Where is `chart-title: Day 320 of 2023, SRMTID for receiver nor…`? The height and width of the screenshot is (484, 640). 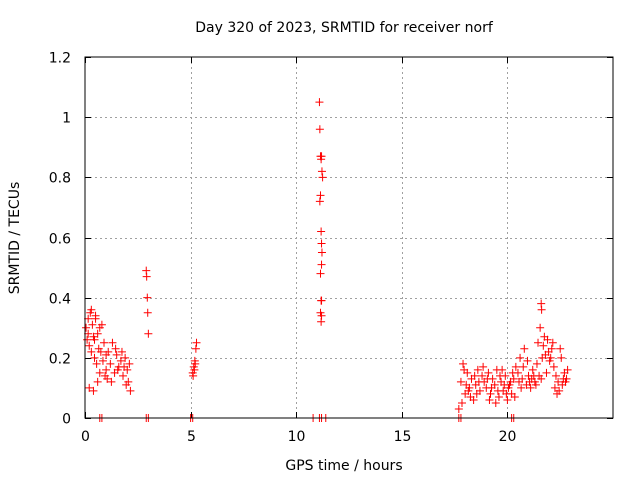 chart-title: Day 320 of 2023, SRMTID for receiver nor… is located at coordinates (344, 28).